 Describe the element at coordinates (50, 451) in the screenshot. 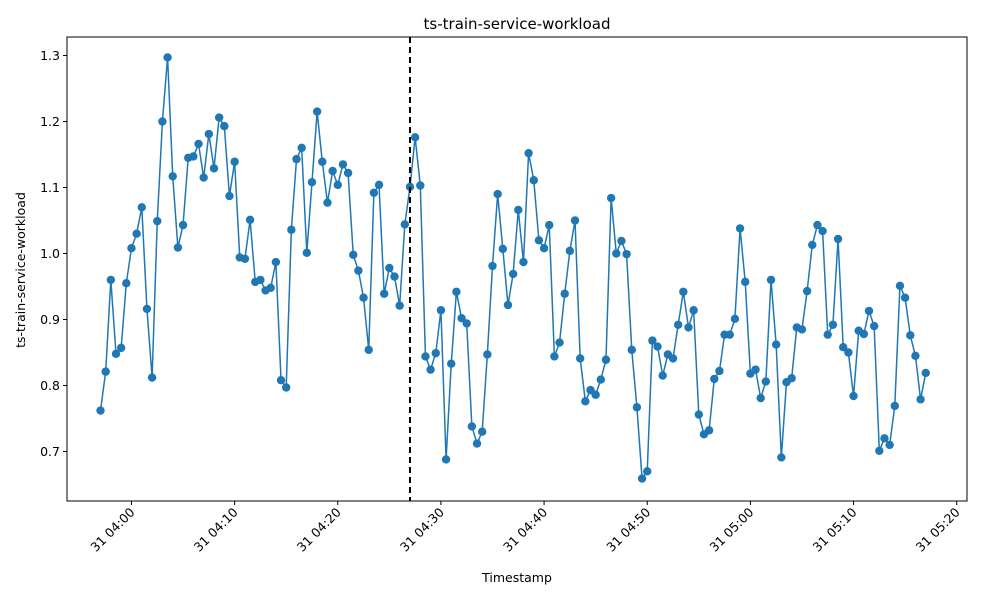

I see `y-tick-label: 0.7` at that location.